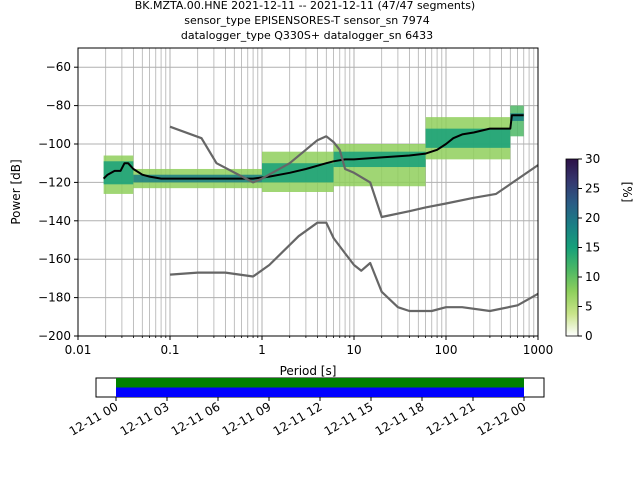 The width and height of the screenshot is (640, 480). What do you see at coordinates (582, 247) in the screenshot?
I see `colorbar: 0 5 10 15 20 25 30` at bounding box center [582, 247].